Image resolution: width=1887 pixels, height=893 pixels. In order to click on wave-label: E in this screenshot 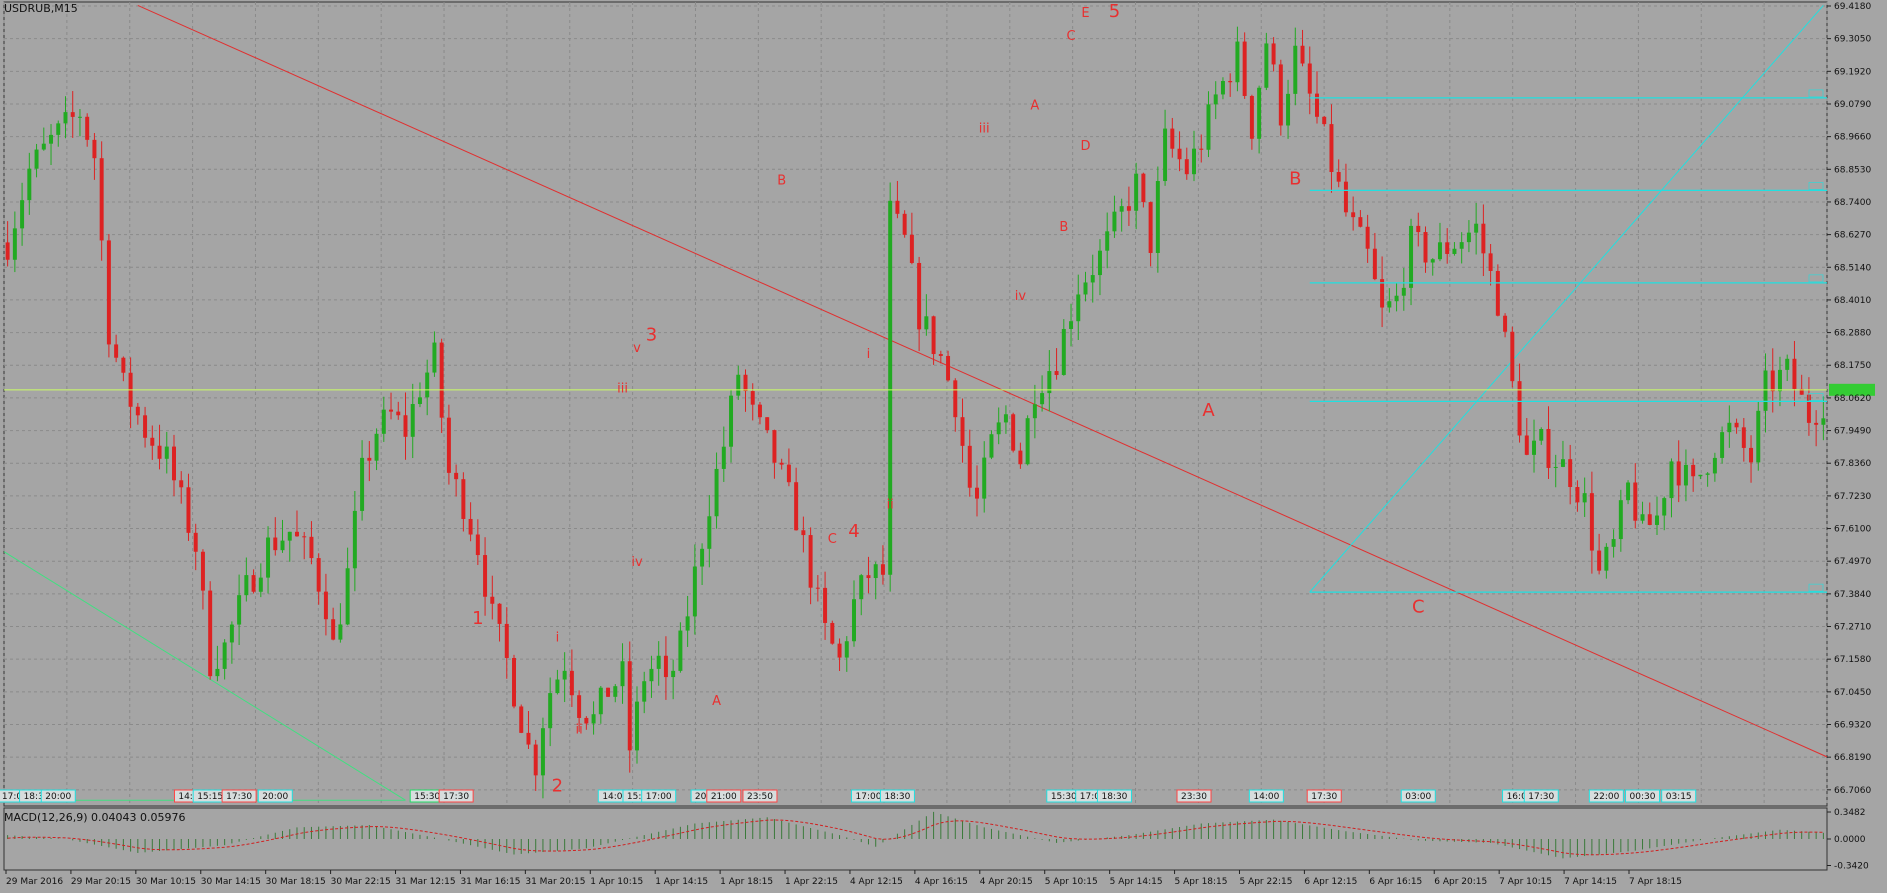, I will do `click(1085, 13)`.